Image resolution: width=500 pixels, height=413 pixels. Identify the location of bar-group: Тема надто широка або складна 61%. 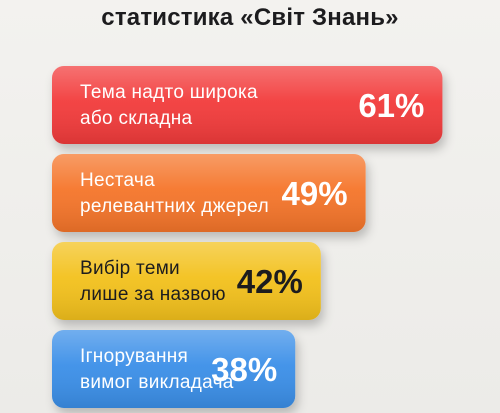
(247, 105).